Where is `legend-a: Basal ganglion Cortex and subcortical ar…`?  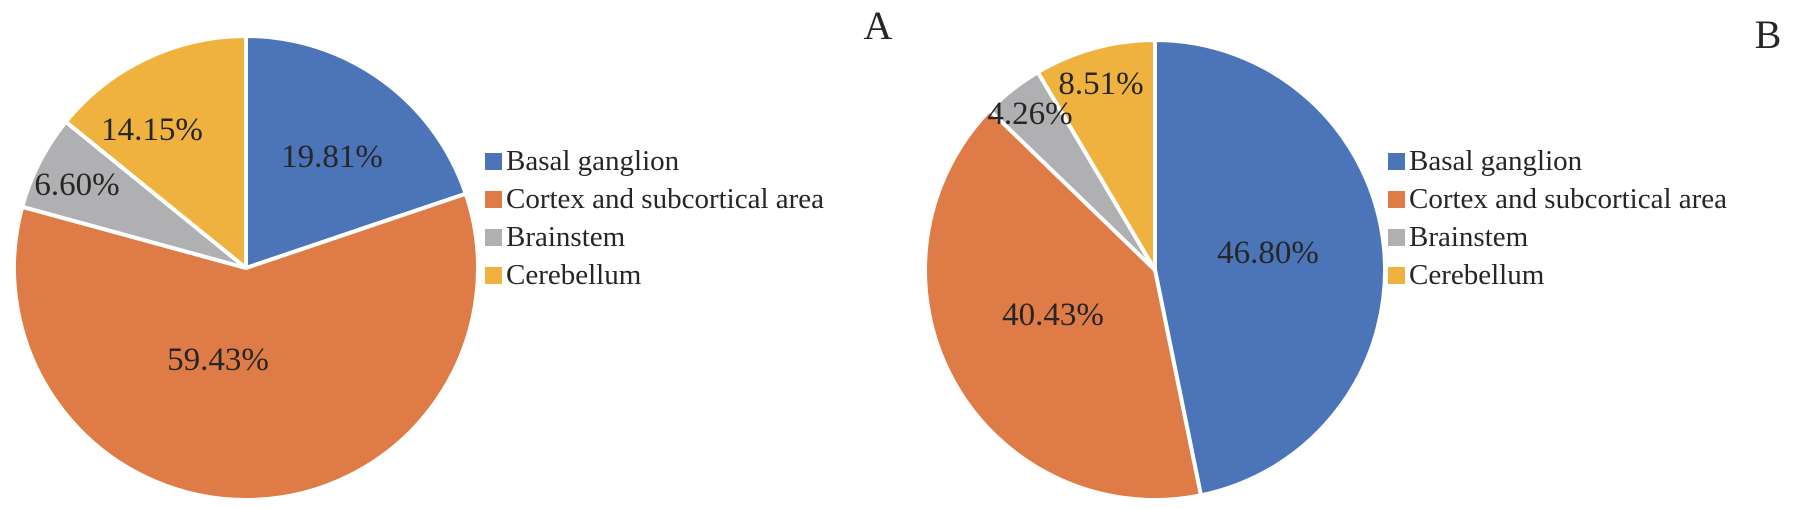 legend-a: Basal ganglion Cortex and subcortical ar… is located at coordinates (654, 218).